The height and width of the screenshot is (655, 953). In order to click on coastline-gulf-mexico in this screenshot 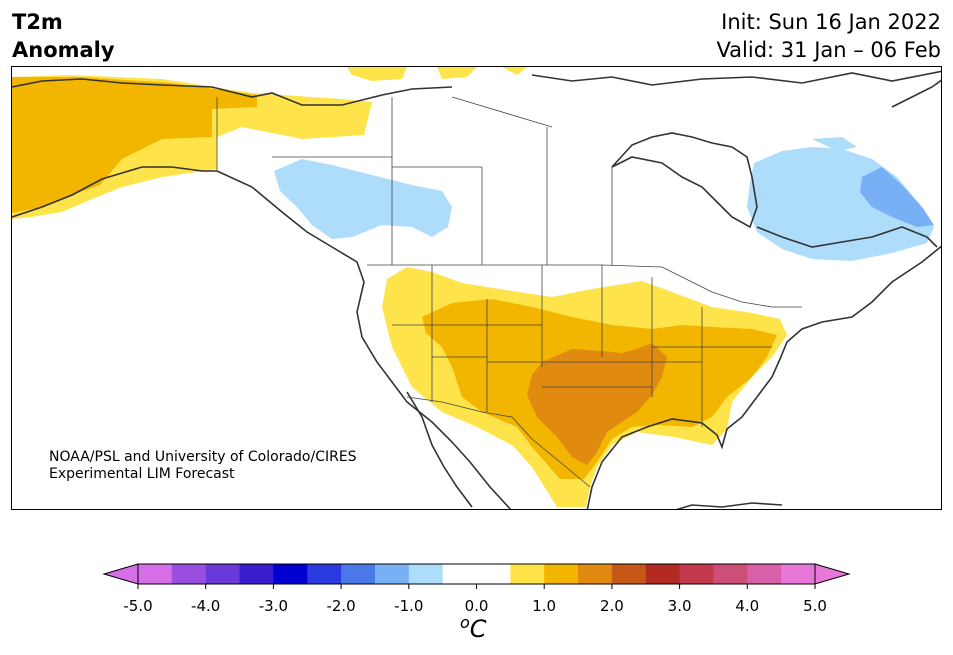, I will do `click(672, 452)`.